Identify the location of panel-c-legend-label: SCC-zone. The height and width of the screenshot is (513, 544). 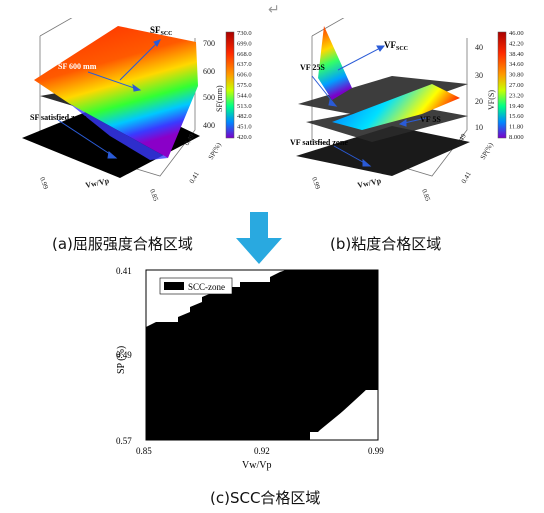
(206, 287).